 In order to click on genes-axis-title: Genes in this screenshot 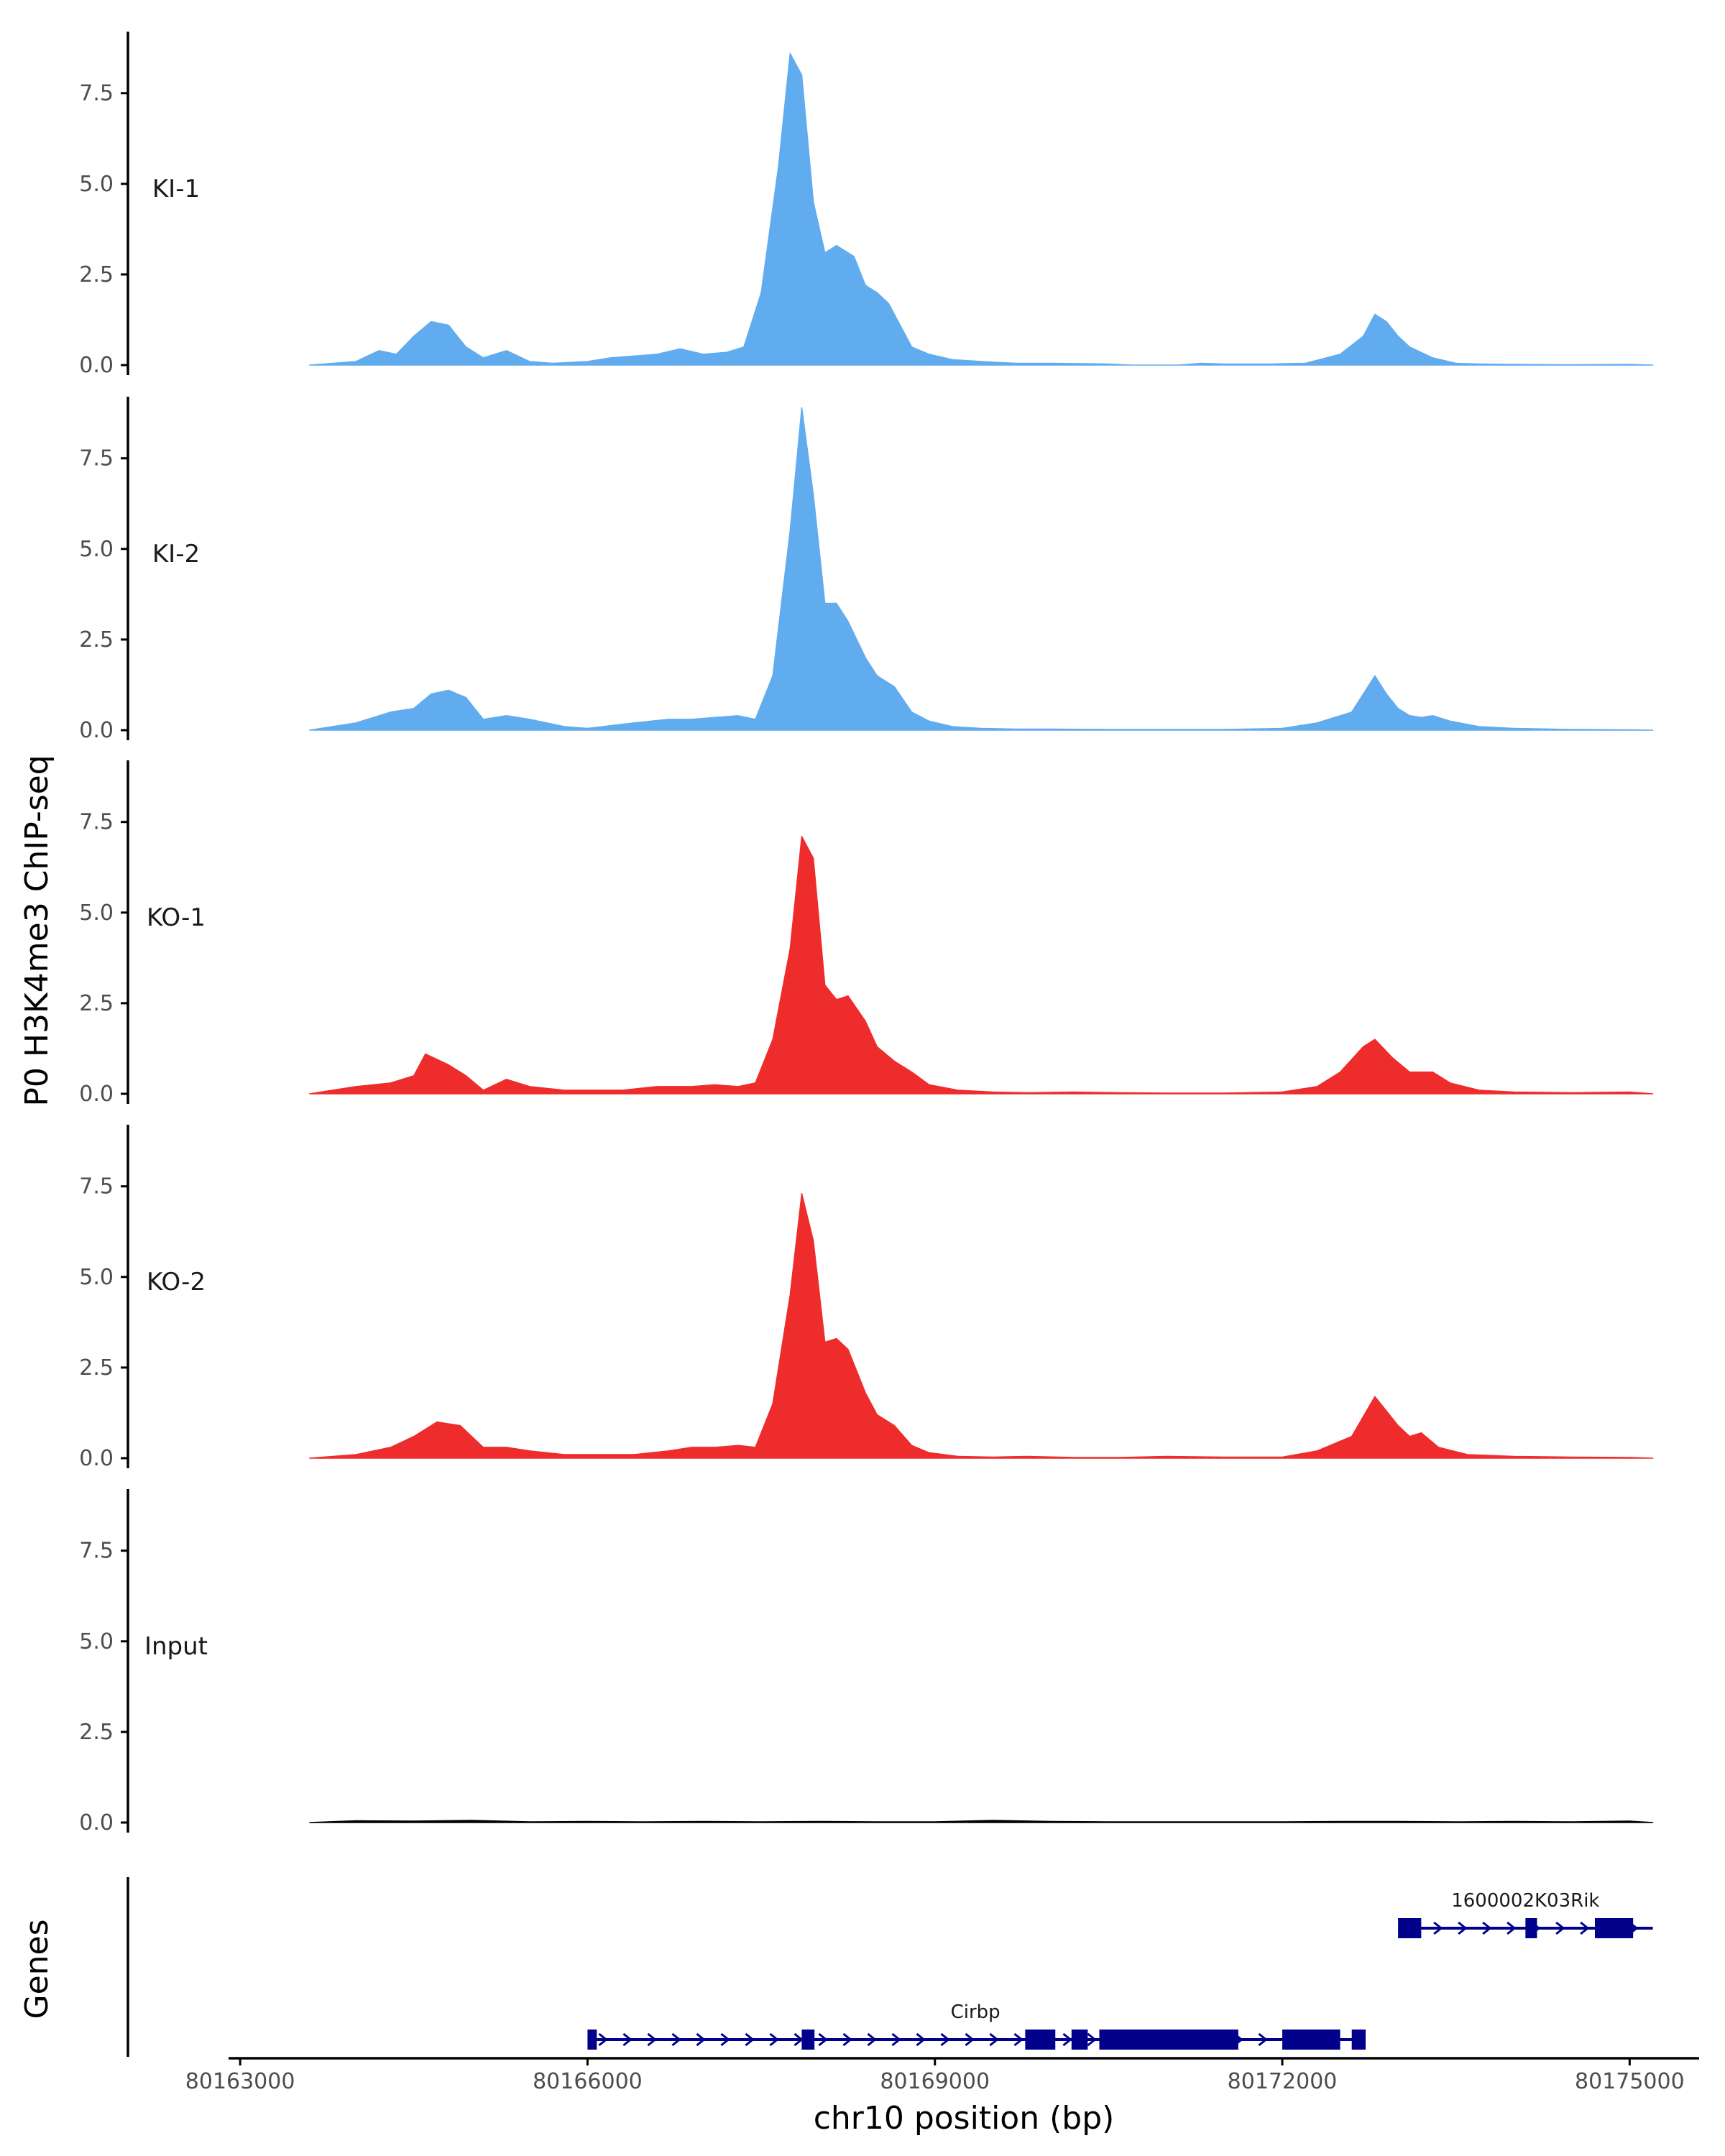, I will do `click(37, 1969)`.